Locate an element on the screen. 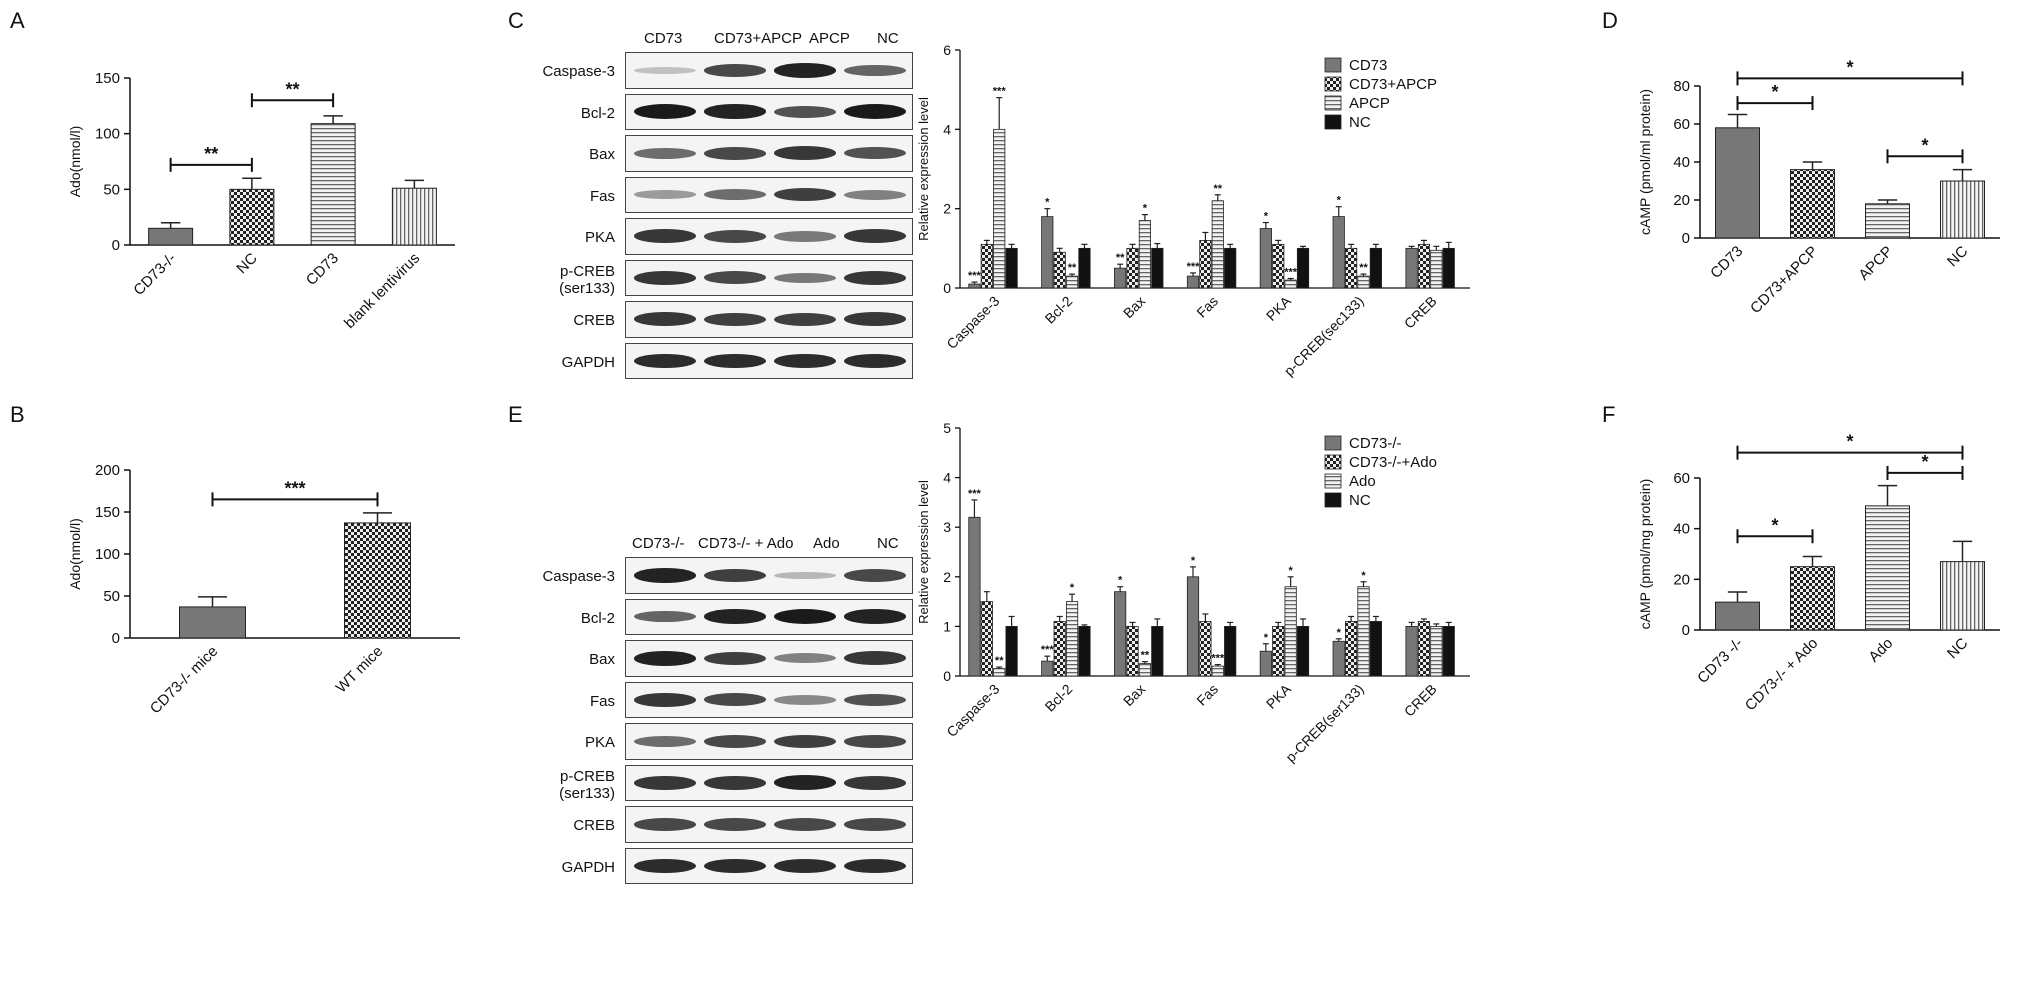  blot-row-label: Caspase-3 is located at coordinates (578, 576).